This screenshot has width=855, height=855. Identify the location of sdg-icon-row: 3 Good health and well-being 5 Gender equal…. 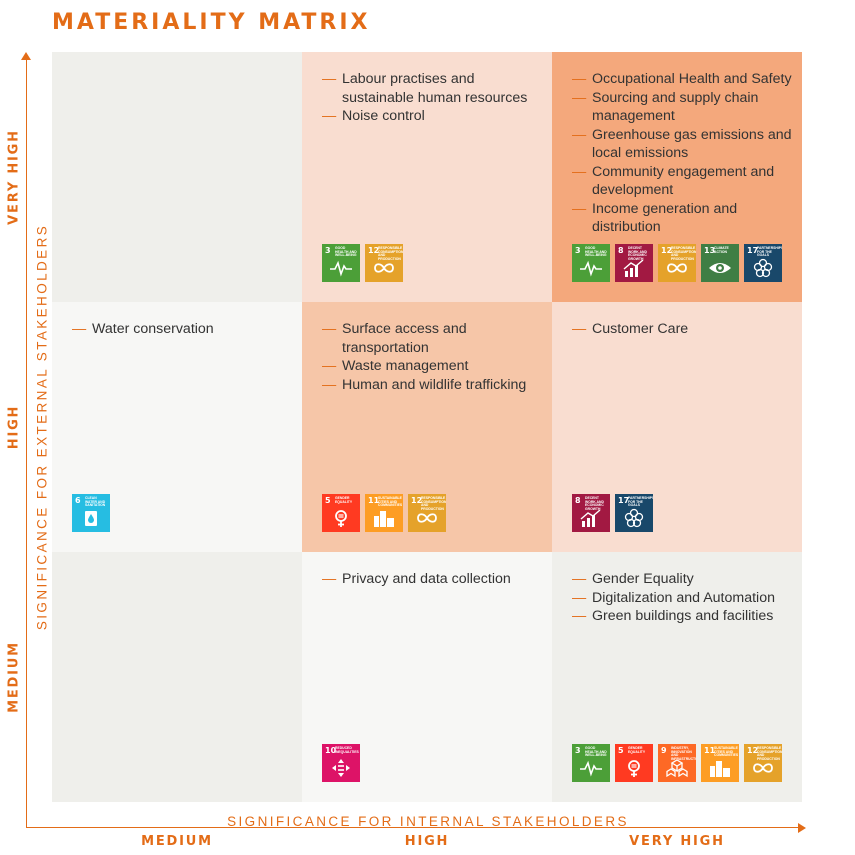
(677, 763).